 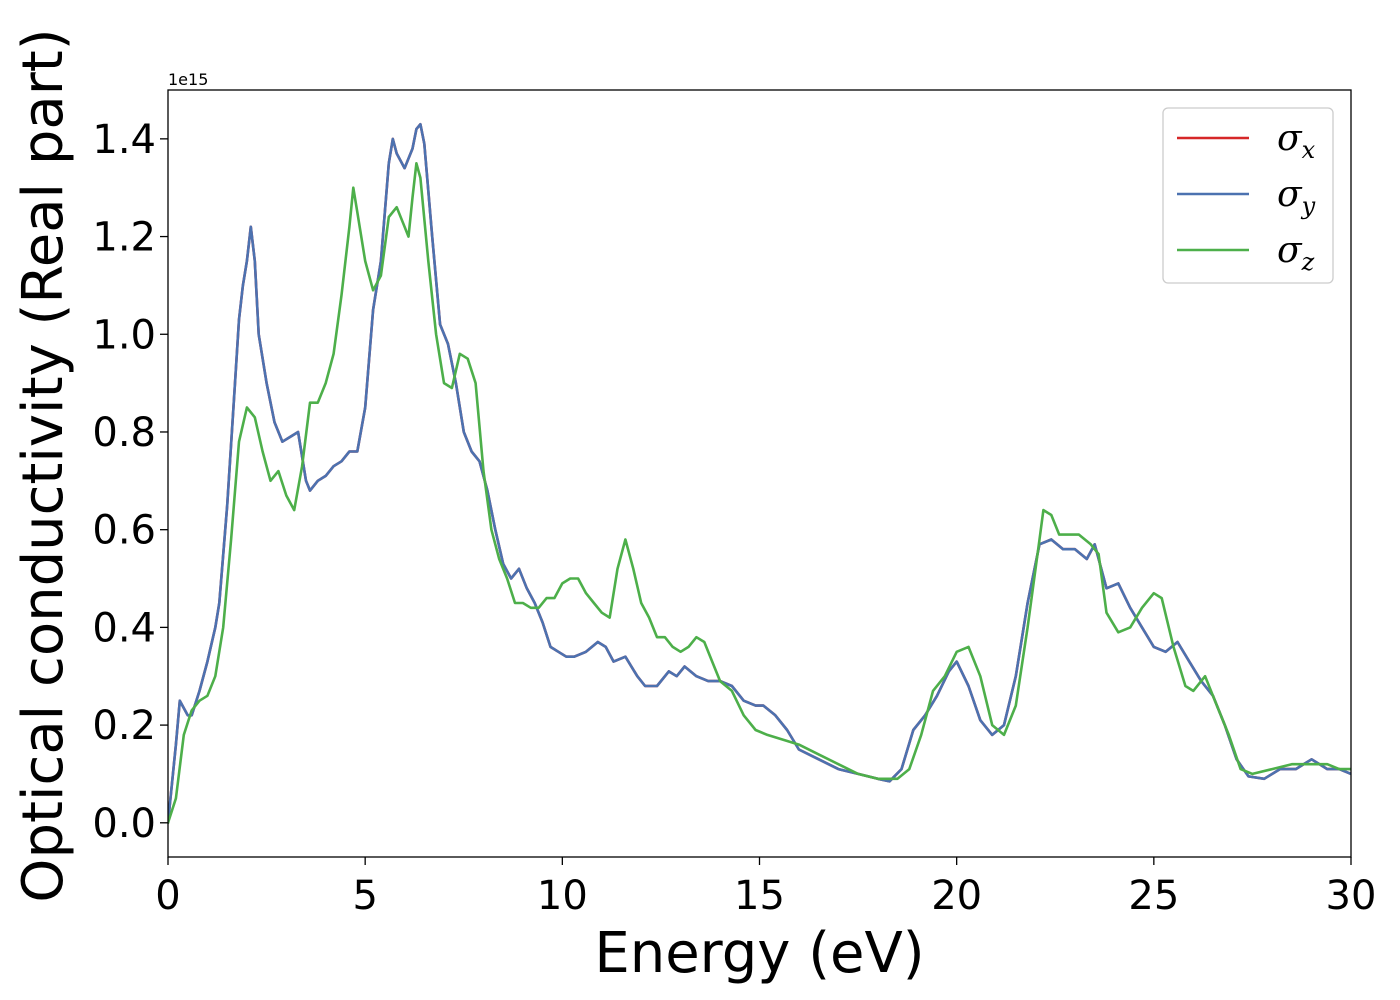 I want to click on y-tick-label: 0.4, so click(x=124, y=628).